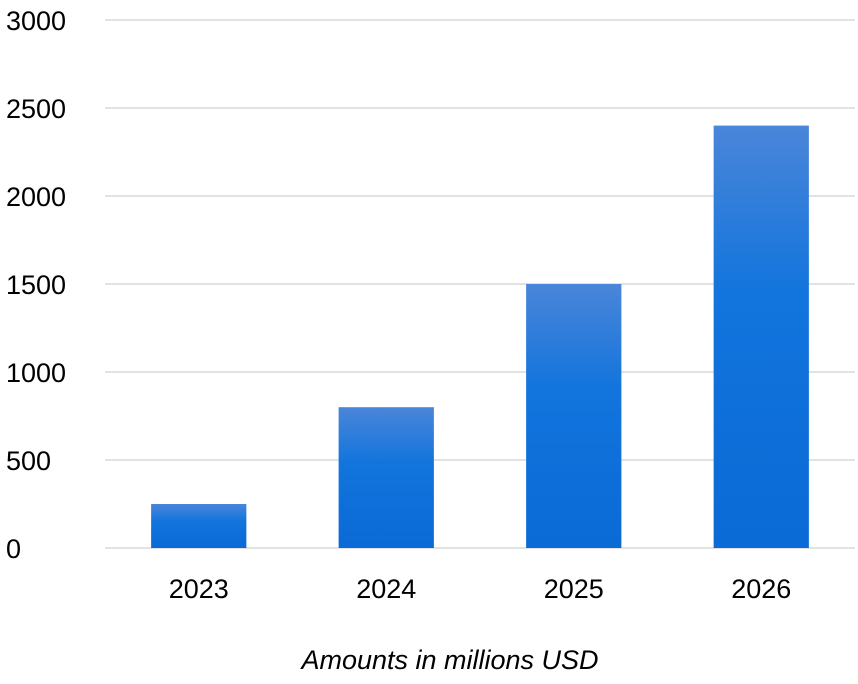 The image size is (858, 684). I want to click on y-tick-label: 2000, so click(36, 197).